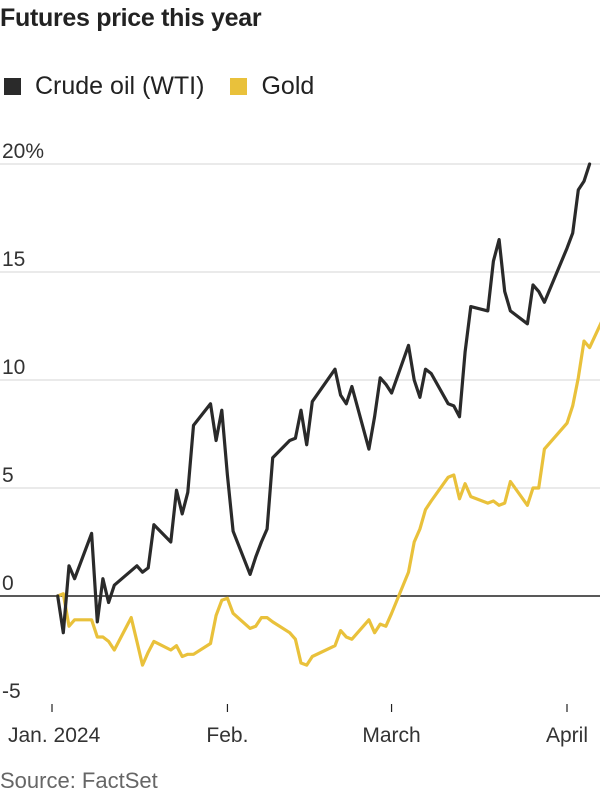  I want to click on legend-item-gold: Gold, so click(270, 86).